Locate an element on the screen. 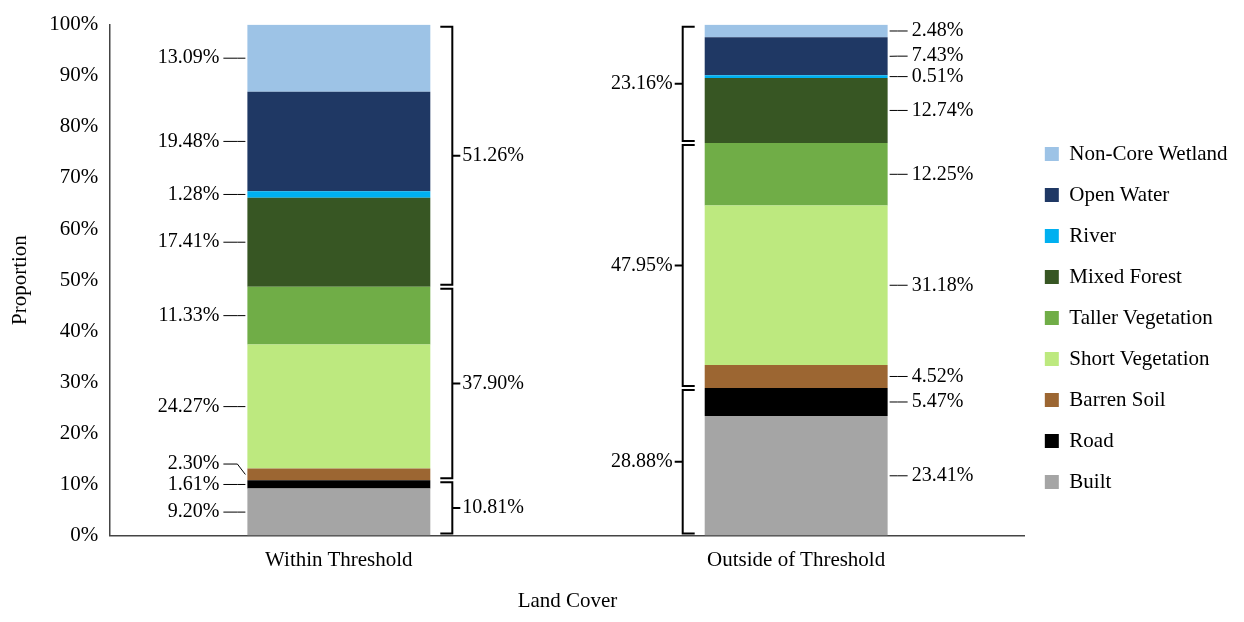 This screenshot has width=1244, height=622. legend-label: Taller Vegetation is located at coordinates (1141, 316).